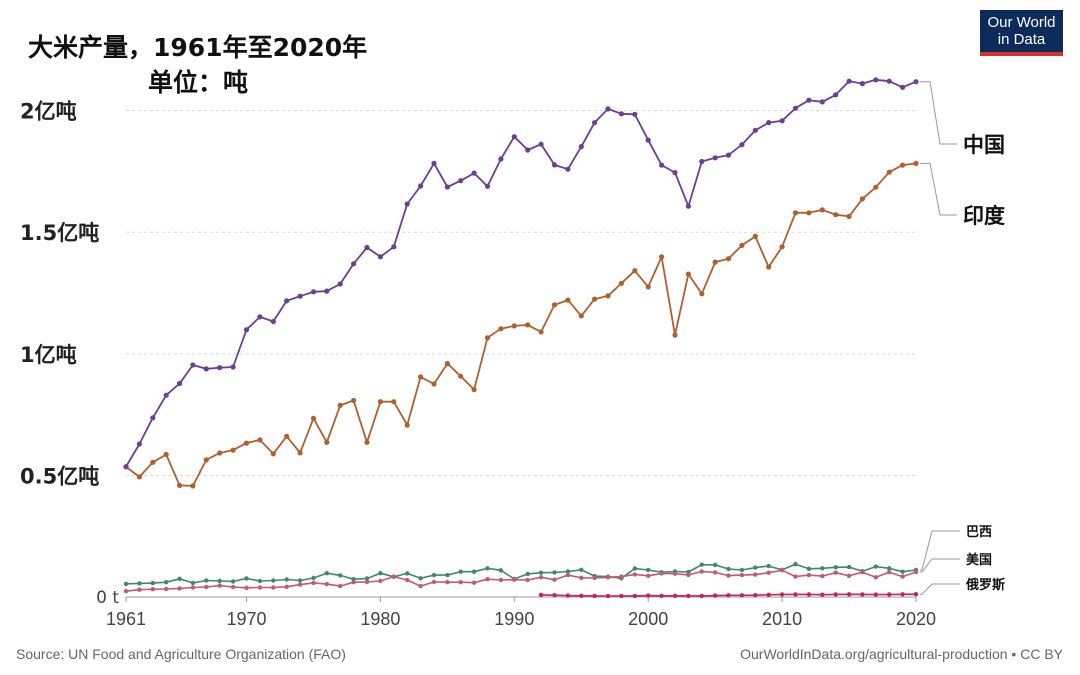  Describe the element at coordinates (984, 216) in the screenshot. I see `series-label-india: 印度` at that location.